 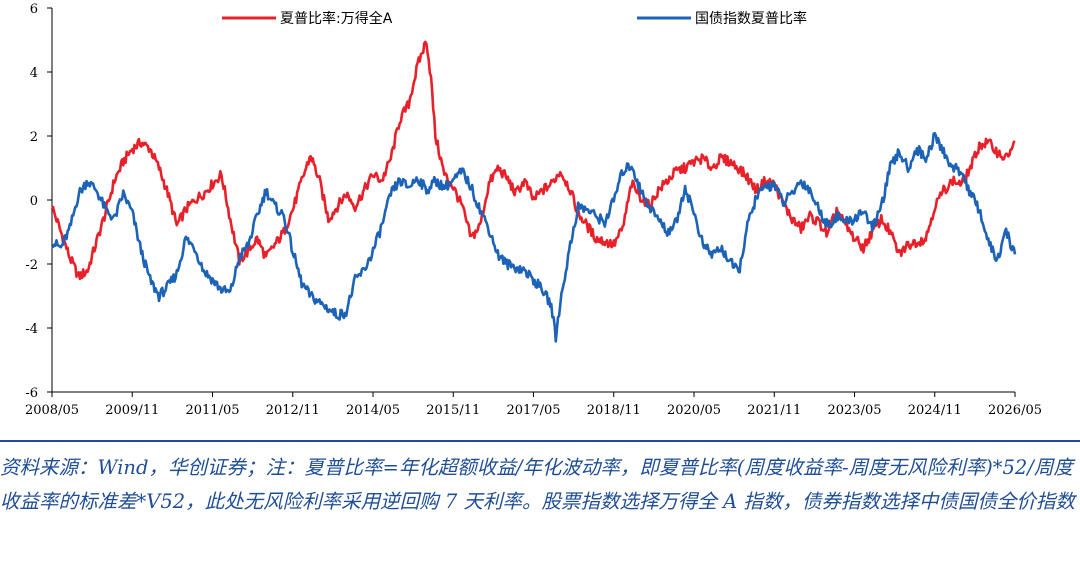 What do you see at coordinates (34, 9) in the screenshot?
I see `y-tick-label: 6` at bounding box center [34, 9].